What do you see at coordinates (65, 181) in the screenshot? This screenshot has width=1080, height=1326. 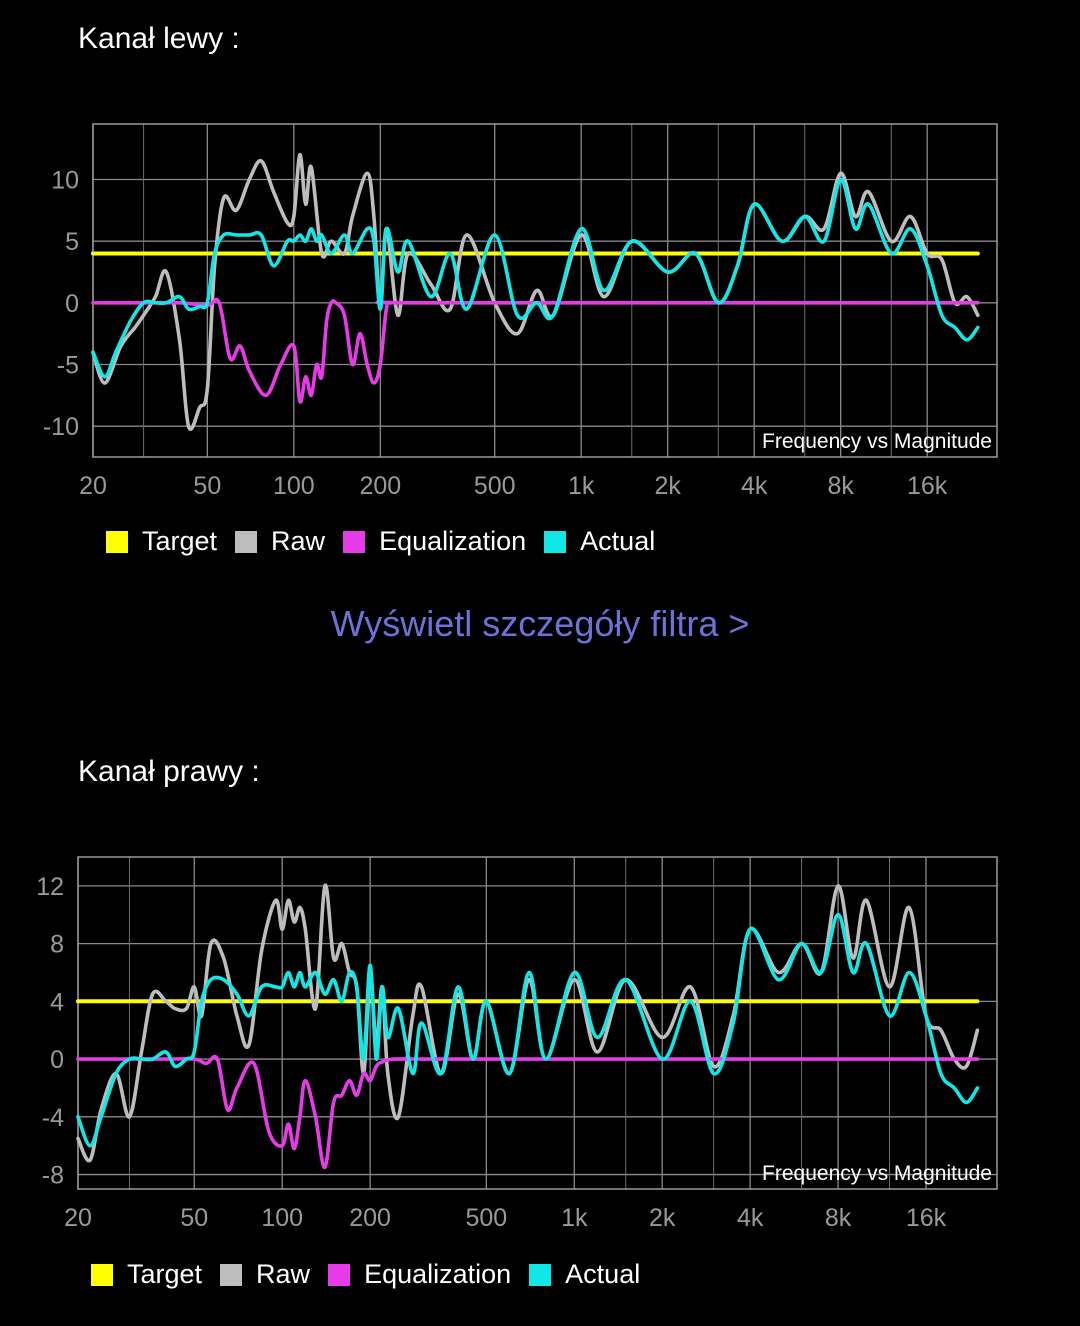 I see `y-tick-label: 10` at bounding box center [65, 181].